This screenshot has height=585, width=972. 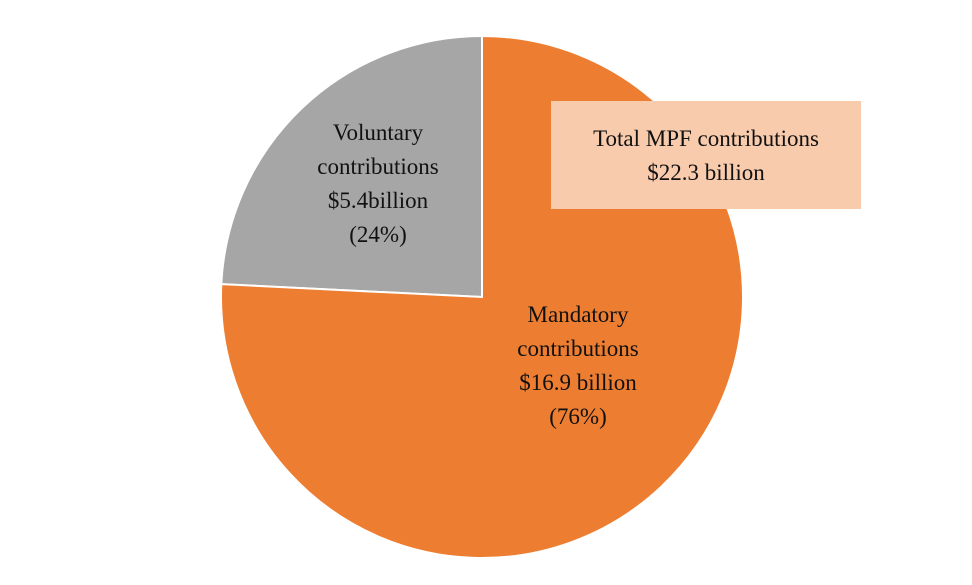 What do you see at coordinates (378, 166) in the screenshot?
I see `voluntary-label-line-2: contributions` at bounding box center [378, 166].